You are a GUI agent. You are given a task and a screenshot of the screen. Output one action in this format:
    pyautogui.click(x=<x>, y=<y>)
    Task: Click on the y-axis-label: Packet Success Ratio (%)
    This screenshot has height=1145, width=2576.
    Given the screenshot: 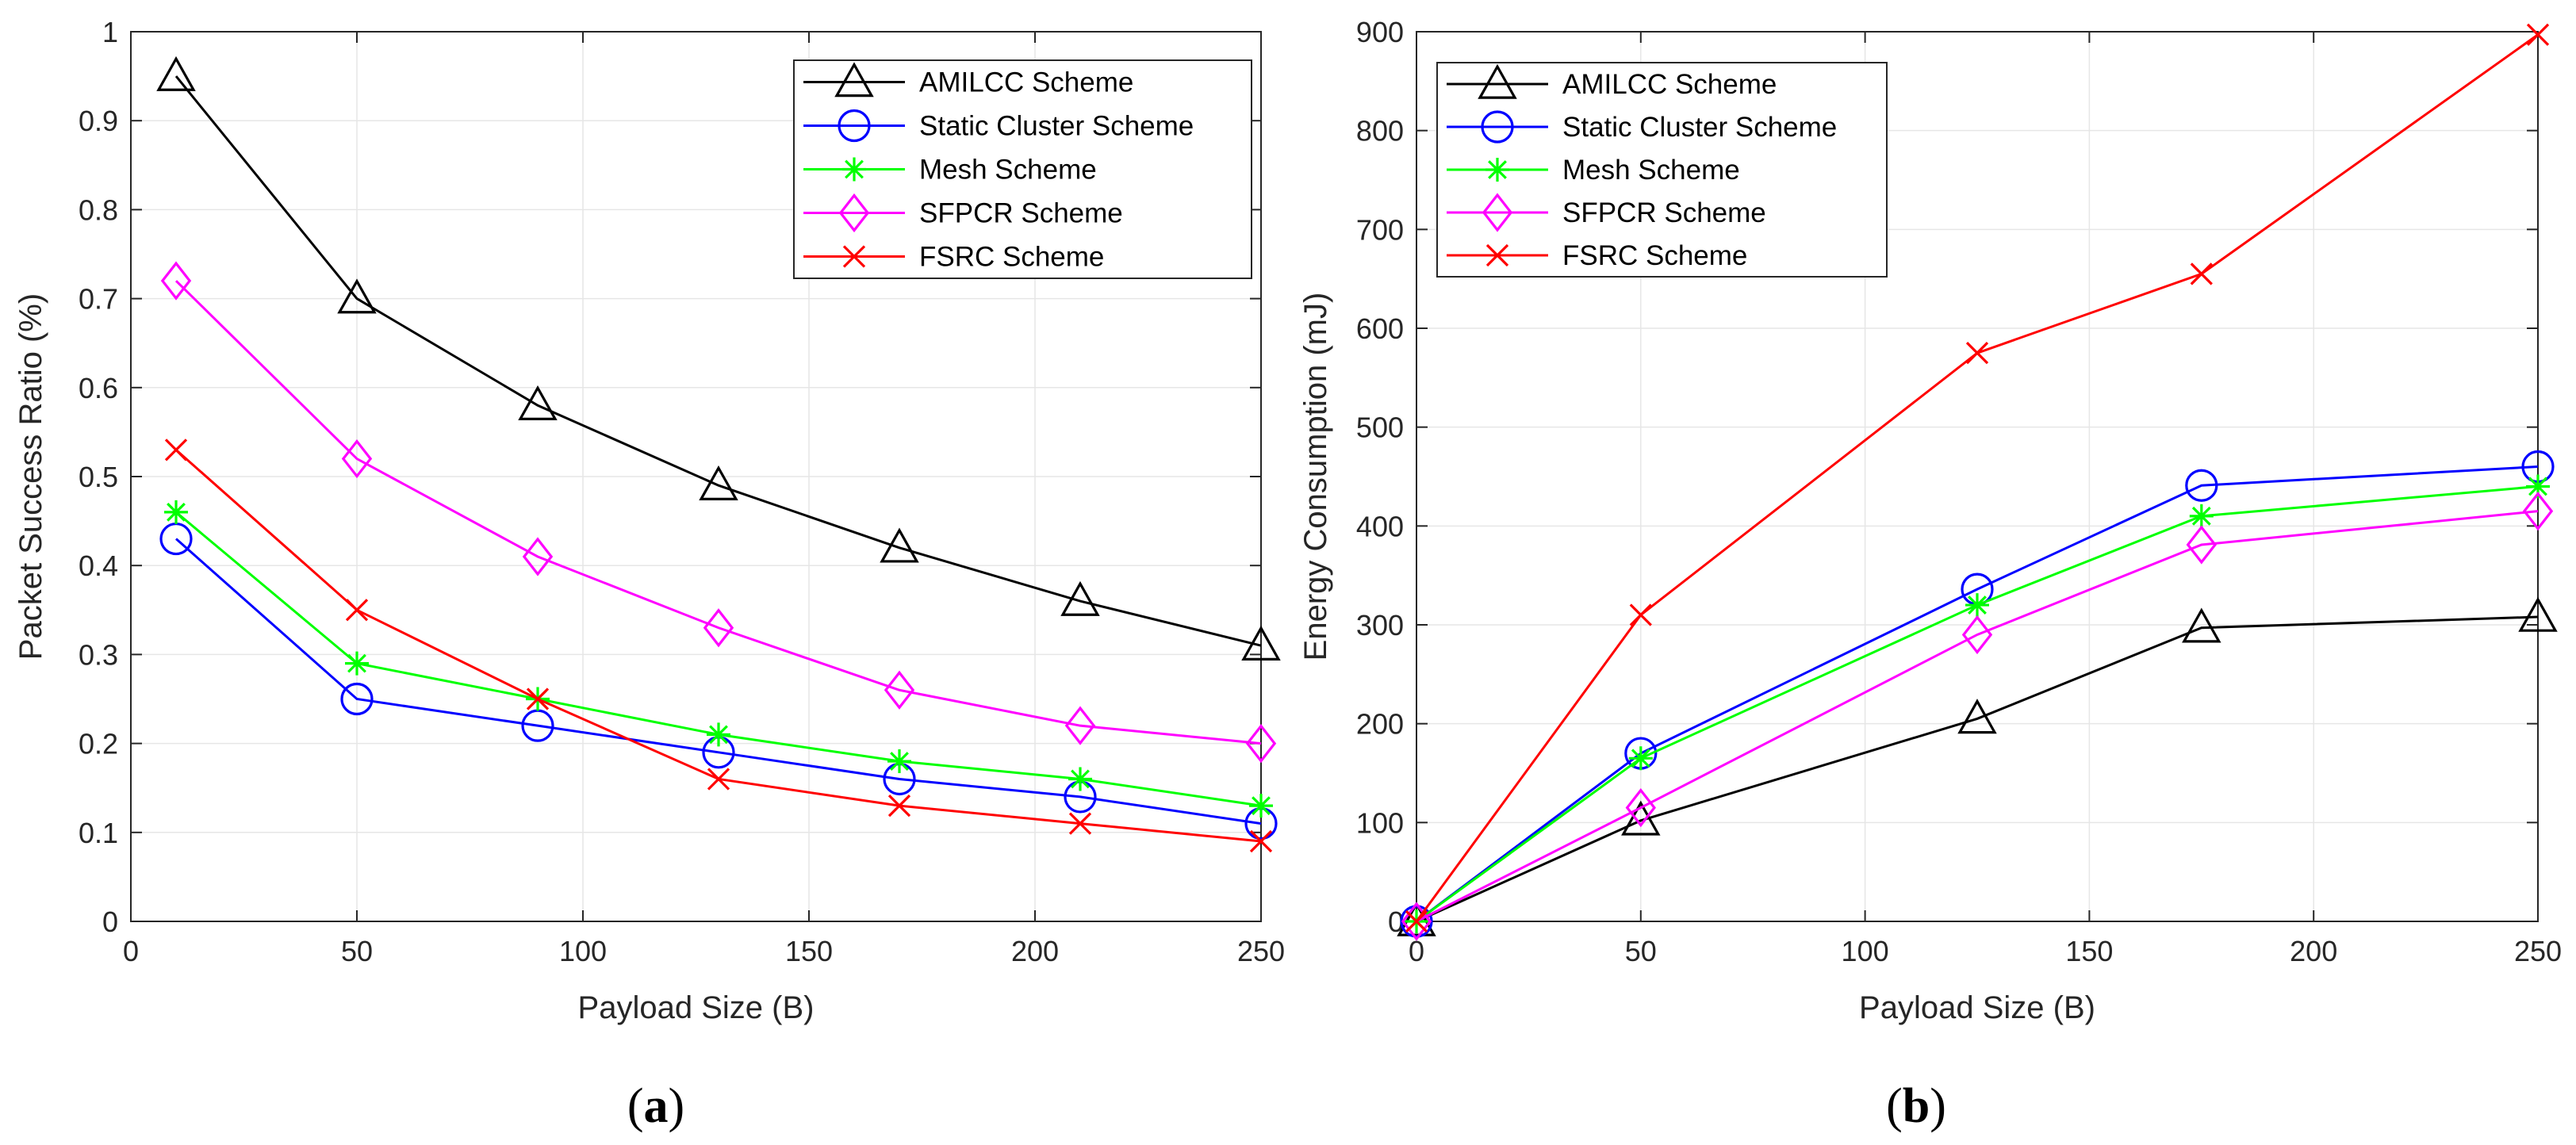 What is the action you would take?
    pyautogui.click(x=31, y=477)
    